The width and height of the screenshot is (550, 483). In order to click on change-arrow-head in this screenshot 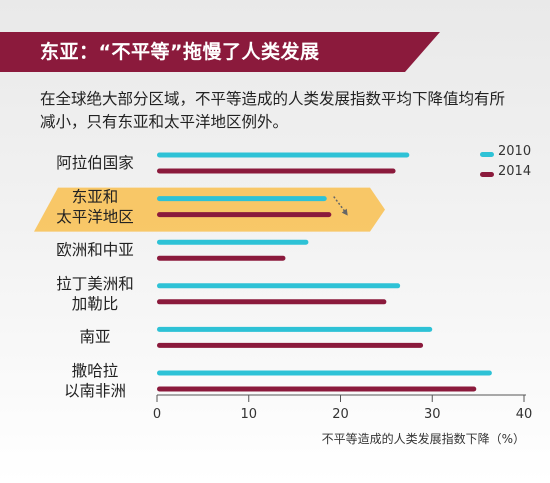, I will do `click(344, 212)`.